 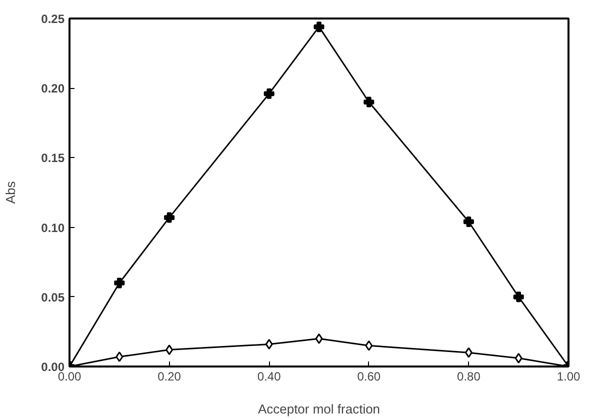 I want to click on x-axis-title: Acceptor mol fraction, so click(x=319, y=409).